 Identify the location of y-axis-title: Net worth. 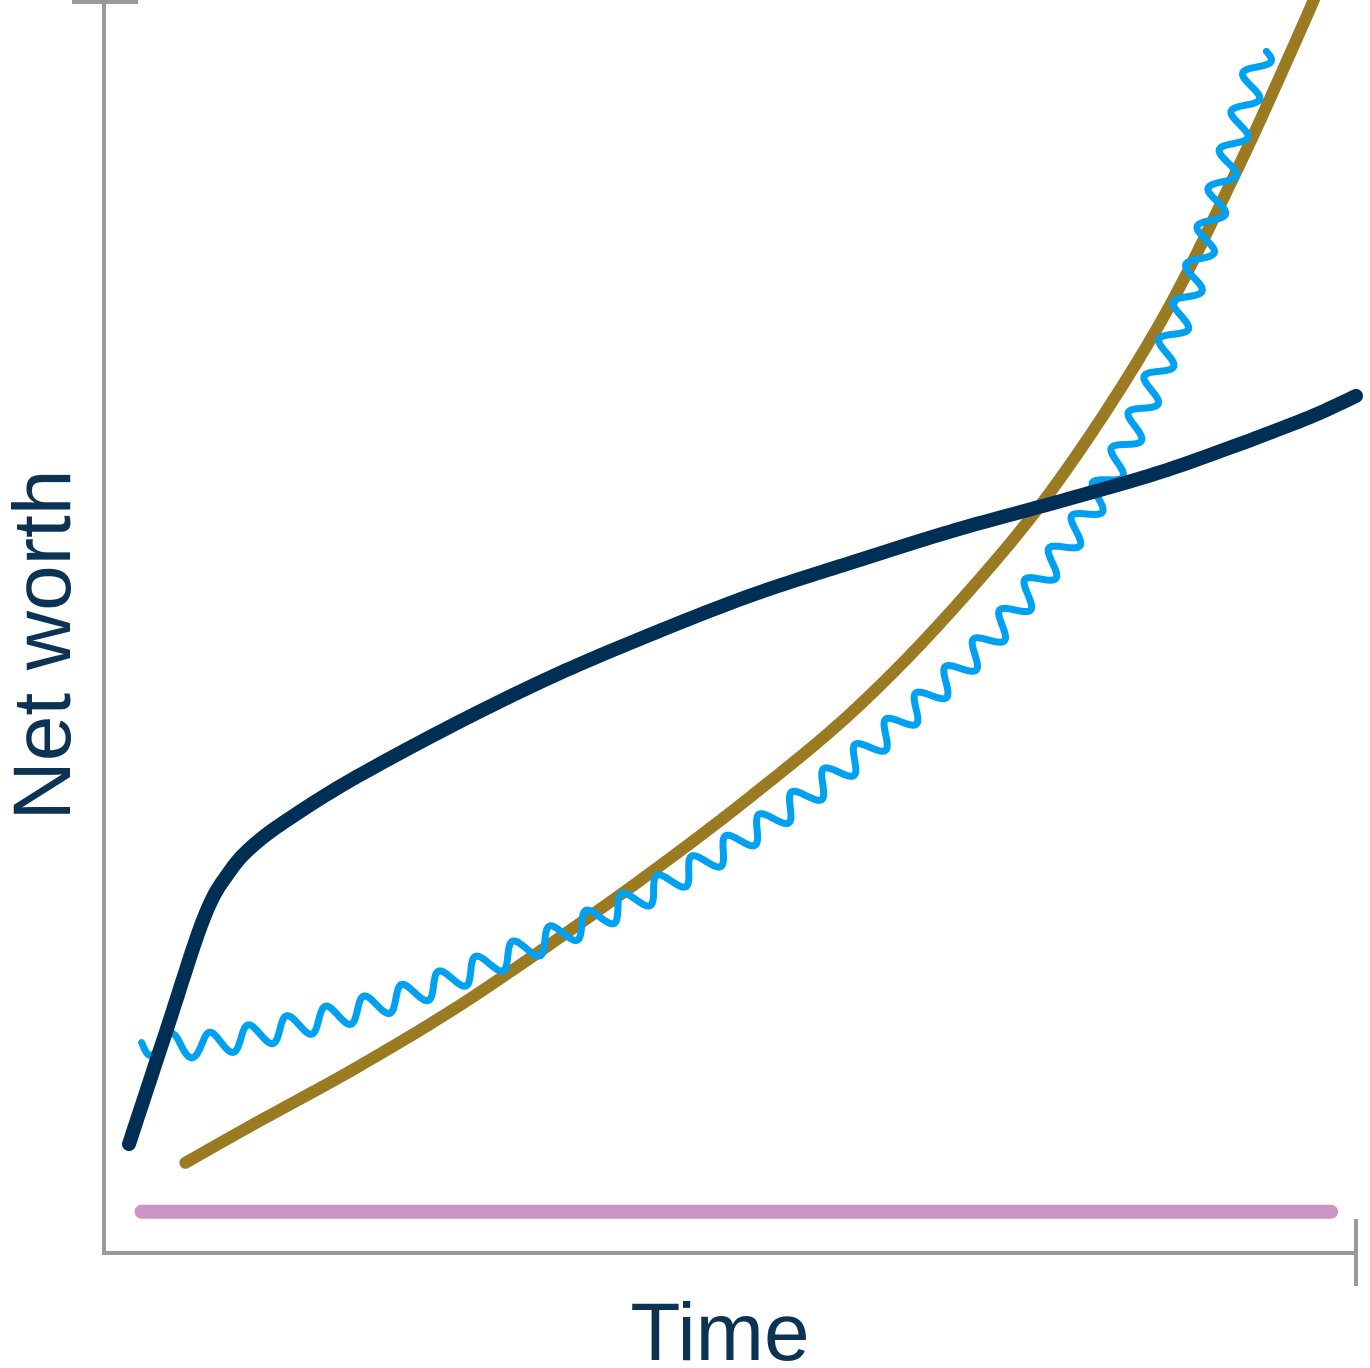
(44, 645).